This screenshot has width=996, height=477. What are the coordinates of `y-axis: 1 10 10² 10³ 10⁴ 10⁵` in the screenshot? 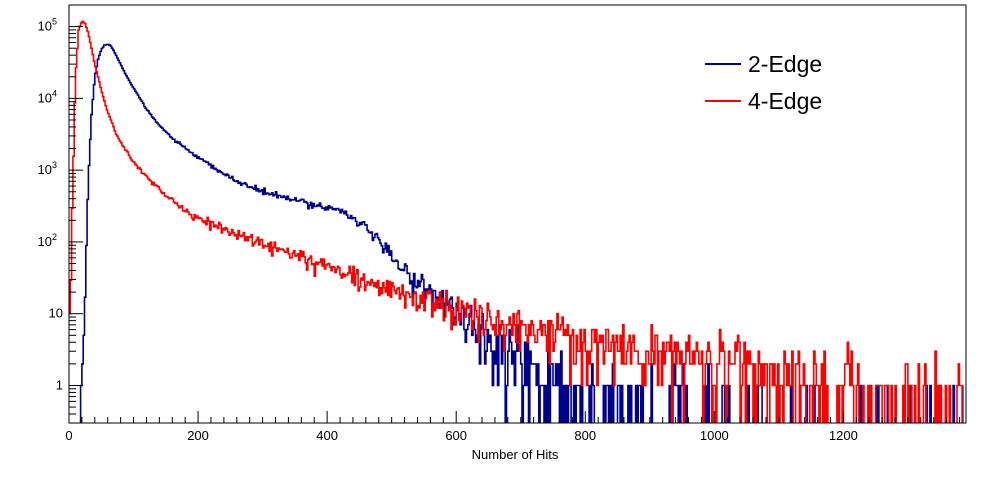 It's located at (60, 214).